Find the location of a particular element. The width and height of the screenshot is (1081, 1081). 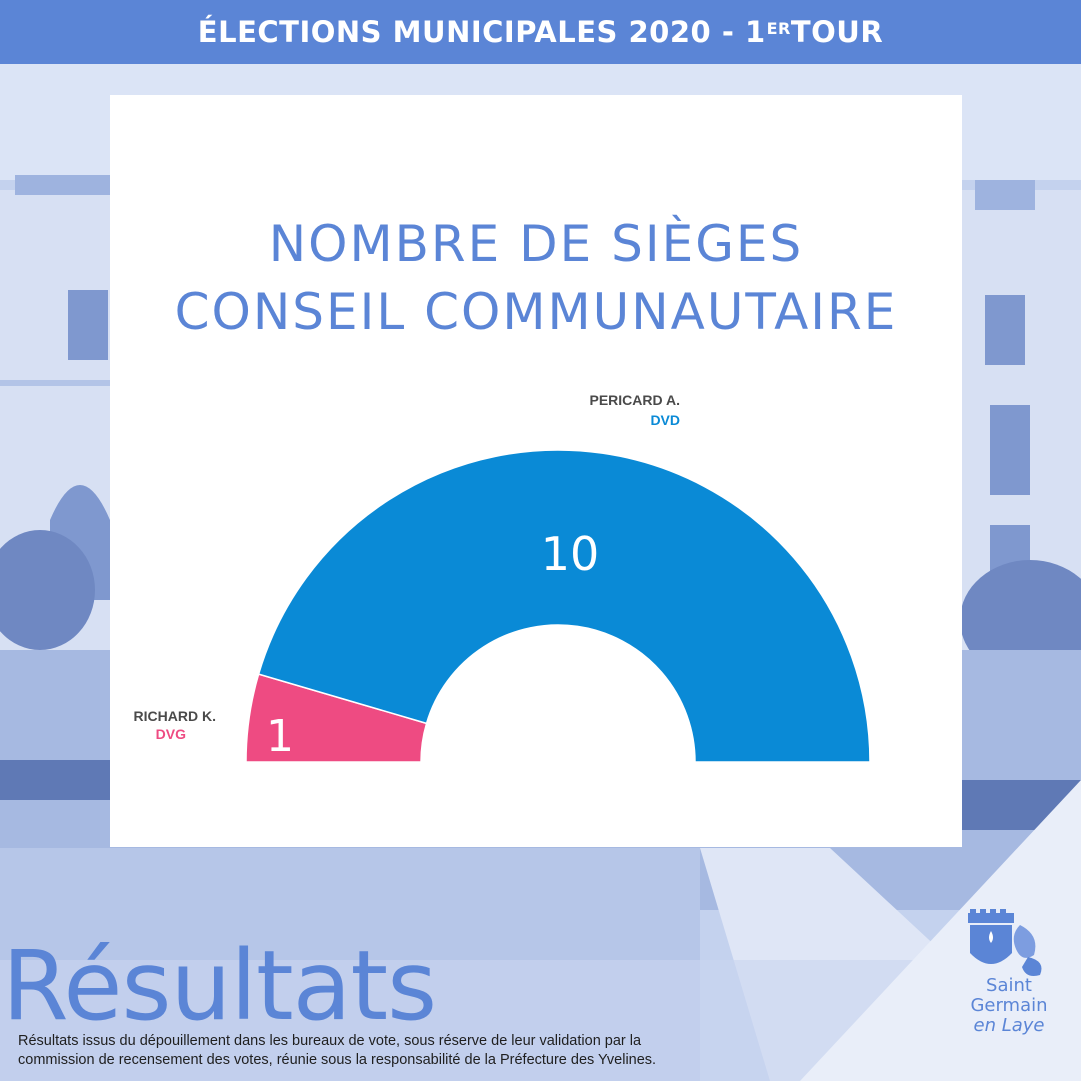

slice-value-label: 1 is located at coordinates (280, 736).